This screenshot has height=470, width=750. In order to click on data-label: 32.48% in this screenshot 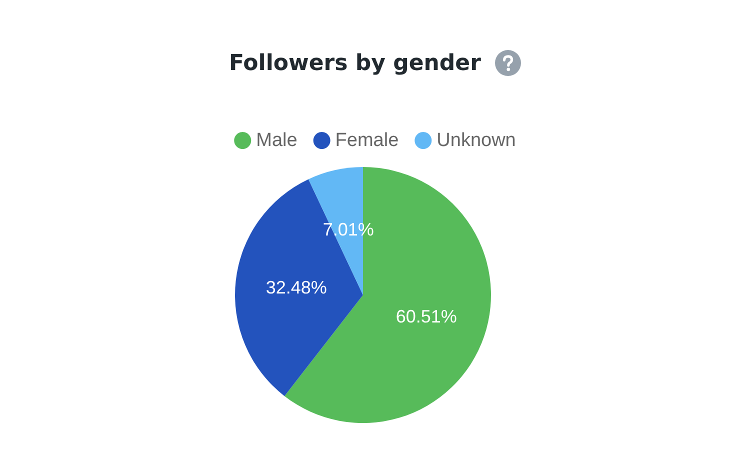, I will do `click(296, 288)`.